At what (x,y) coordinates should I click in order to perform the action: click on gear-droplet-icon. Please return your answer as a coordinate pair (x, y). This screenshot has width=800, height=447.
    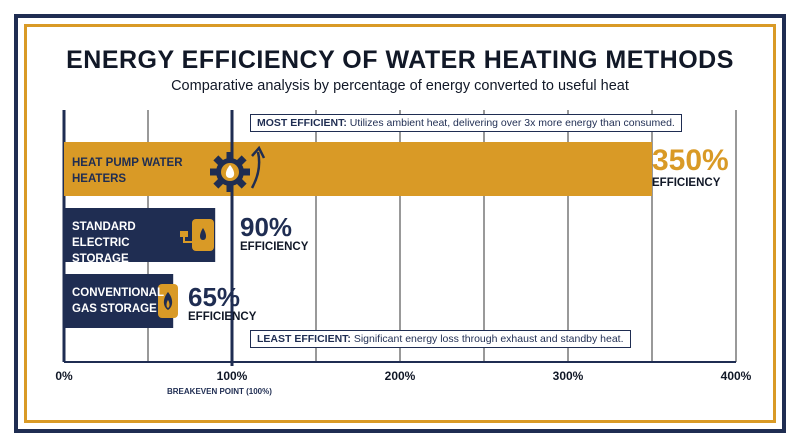
    Looking at the image, I should click on (238, 168).